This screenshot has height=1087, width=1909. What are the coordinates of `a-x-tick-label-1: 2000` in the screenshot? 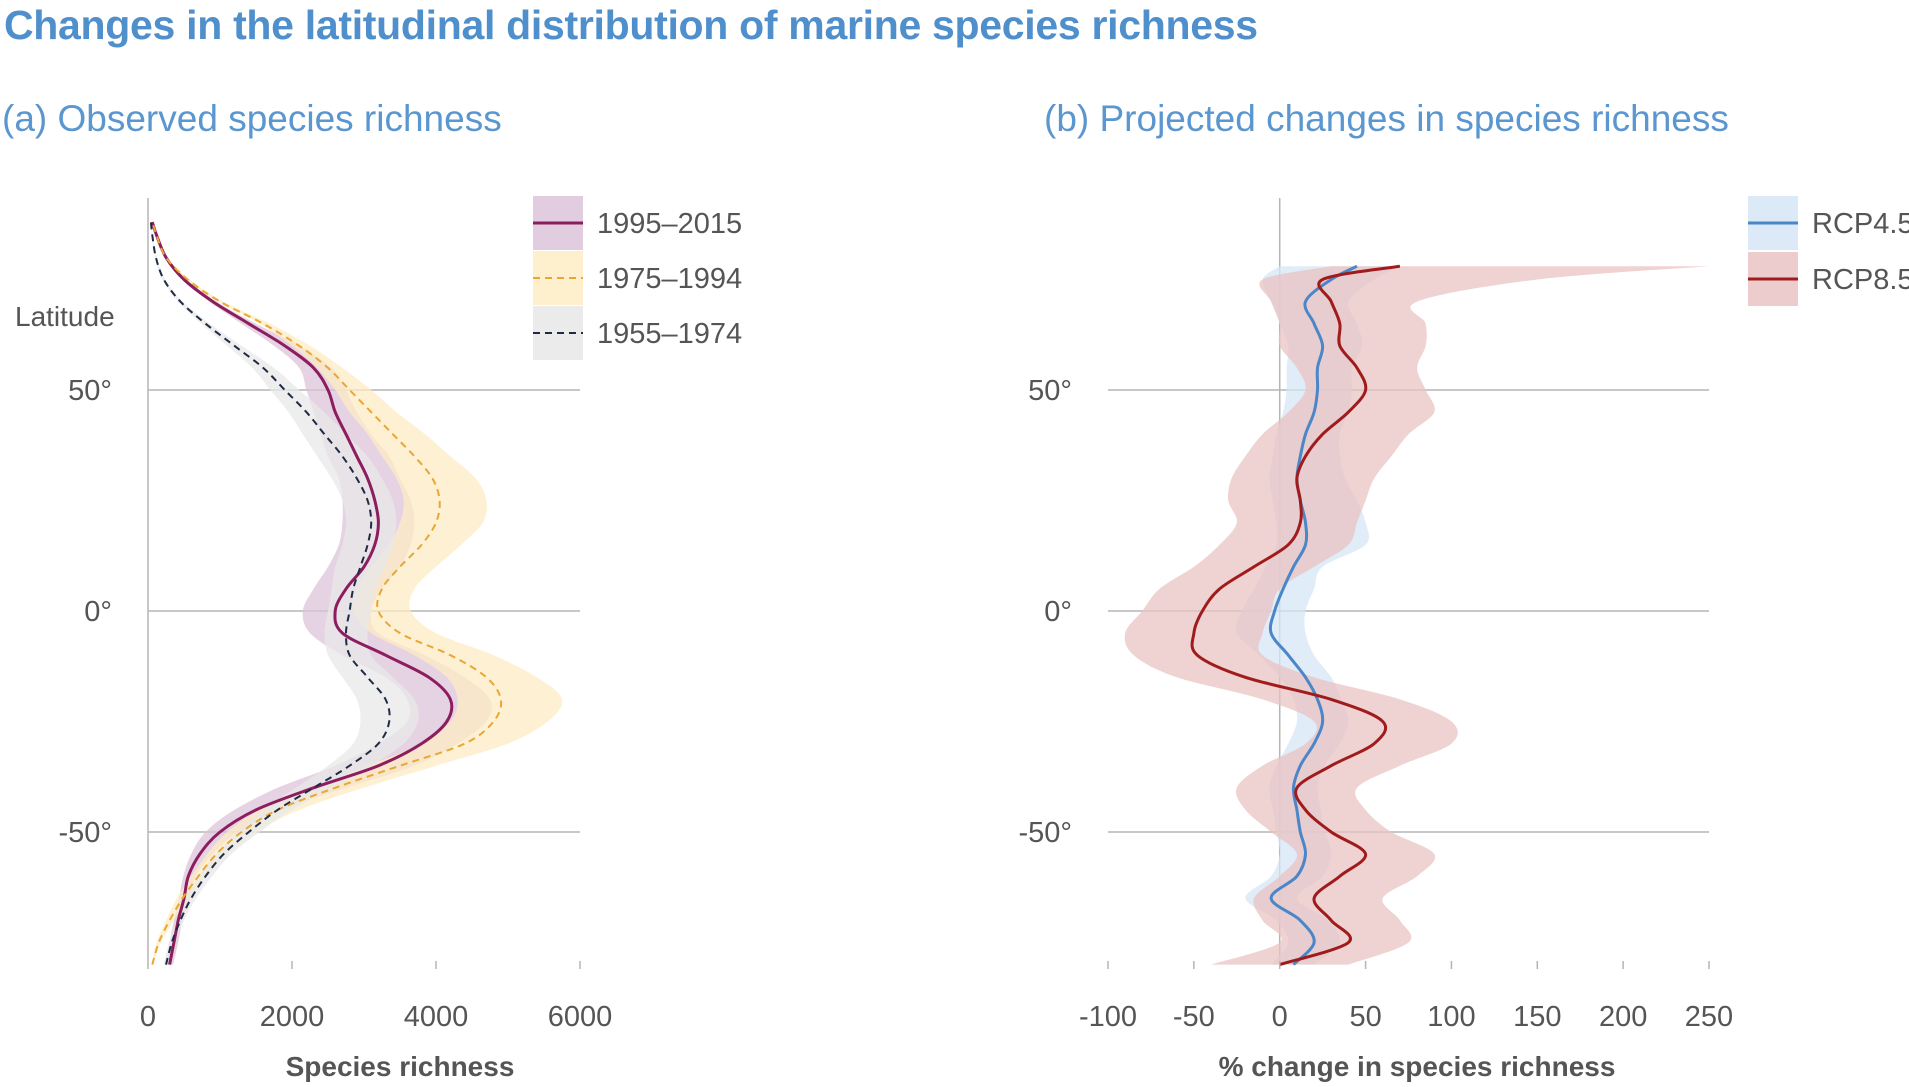 It's located at (292, 1017).